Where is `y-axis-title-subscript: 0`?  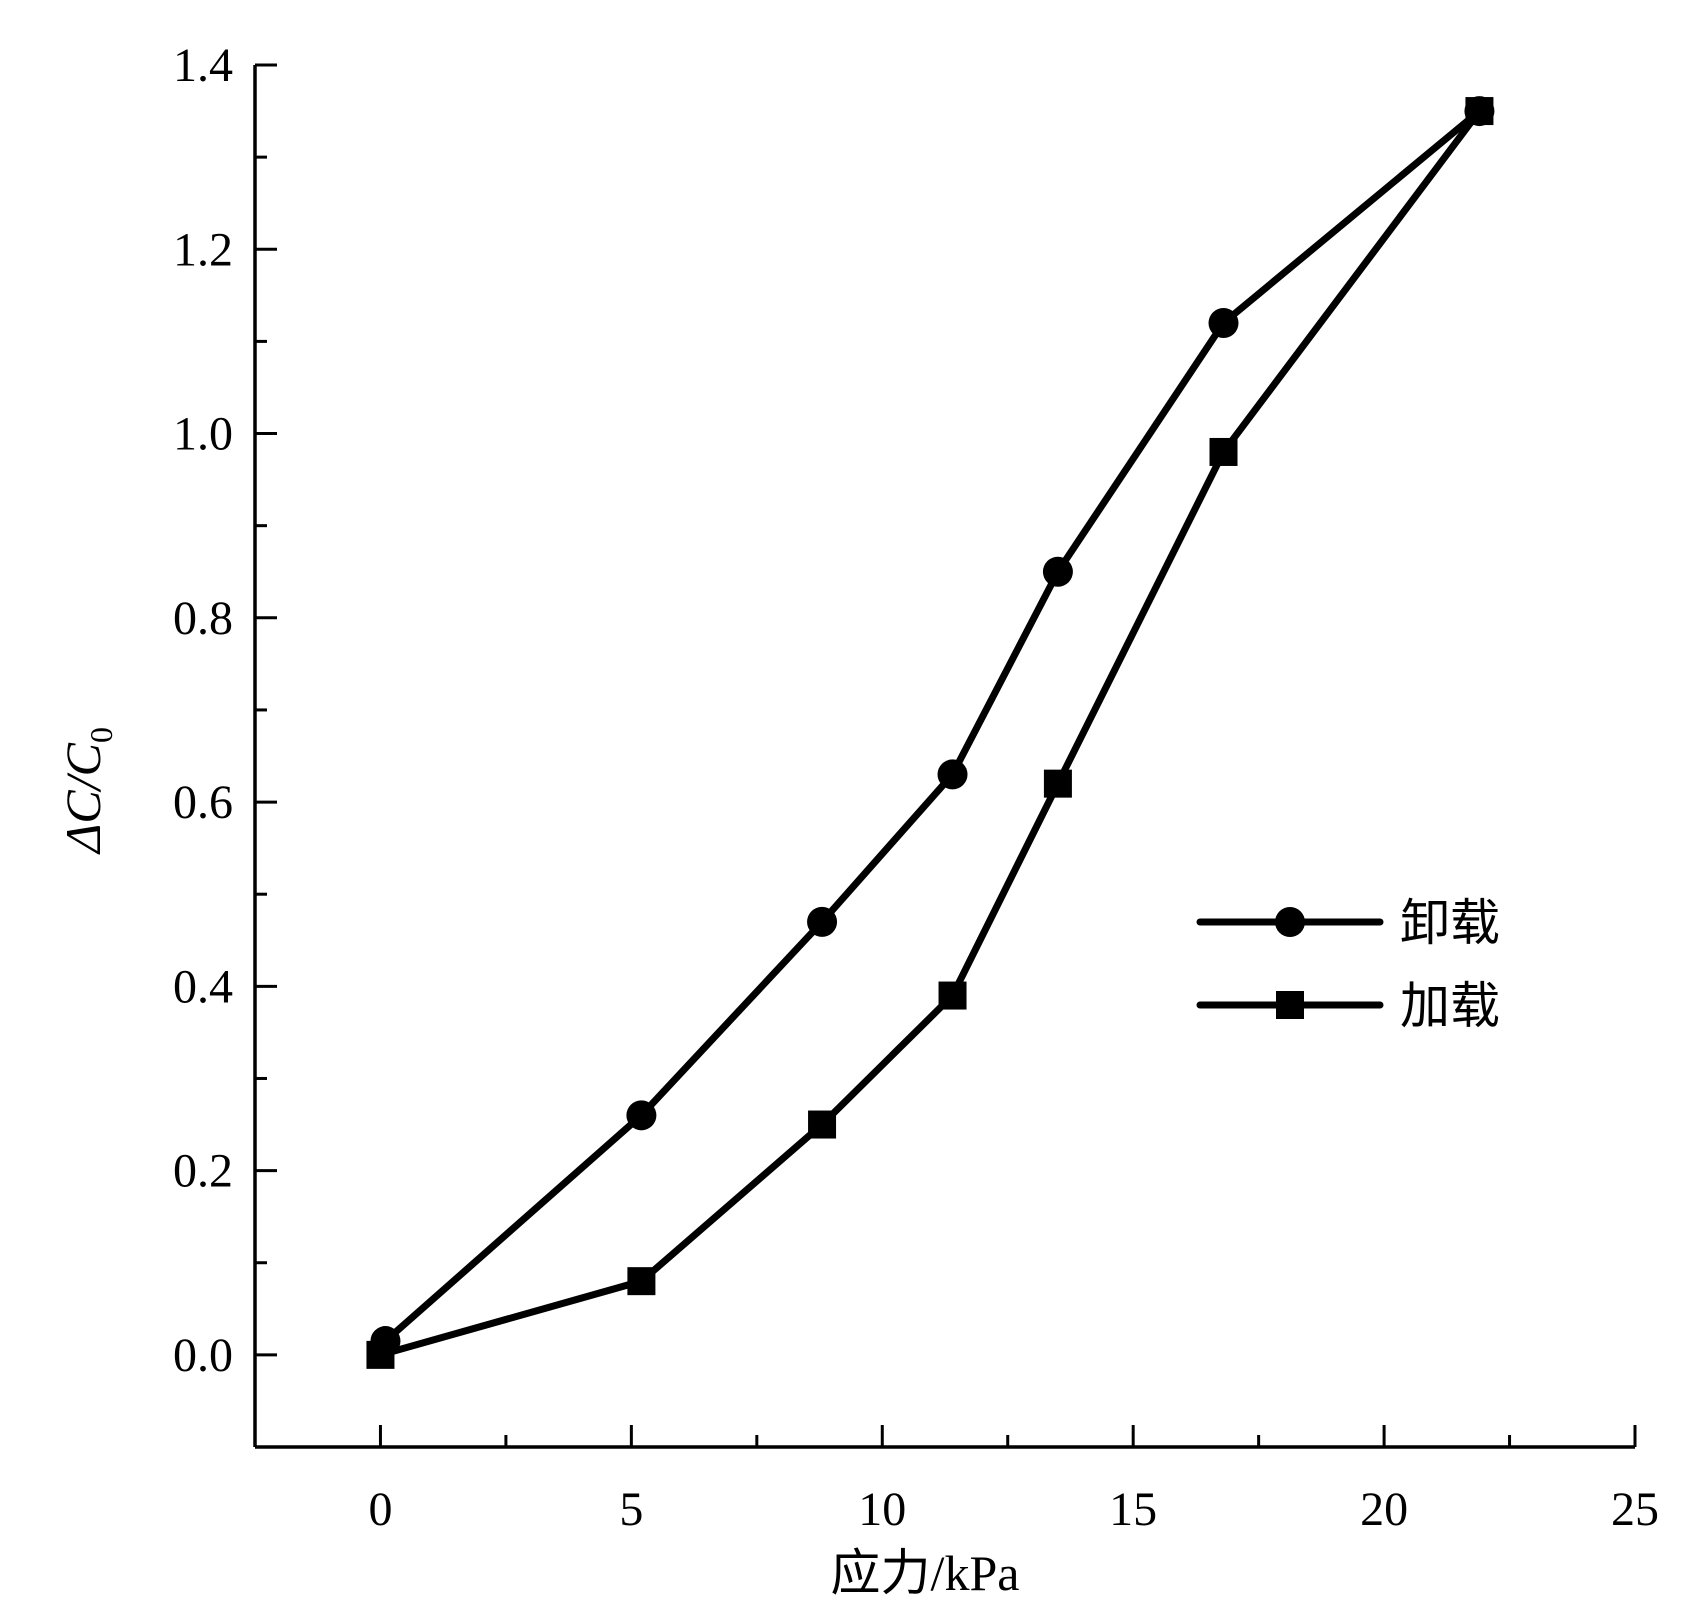 y-axis-title-subscript: 0 is located at coordinates (101, 735).